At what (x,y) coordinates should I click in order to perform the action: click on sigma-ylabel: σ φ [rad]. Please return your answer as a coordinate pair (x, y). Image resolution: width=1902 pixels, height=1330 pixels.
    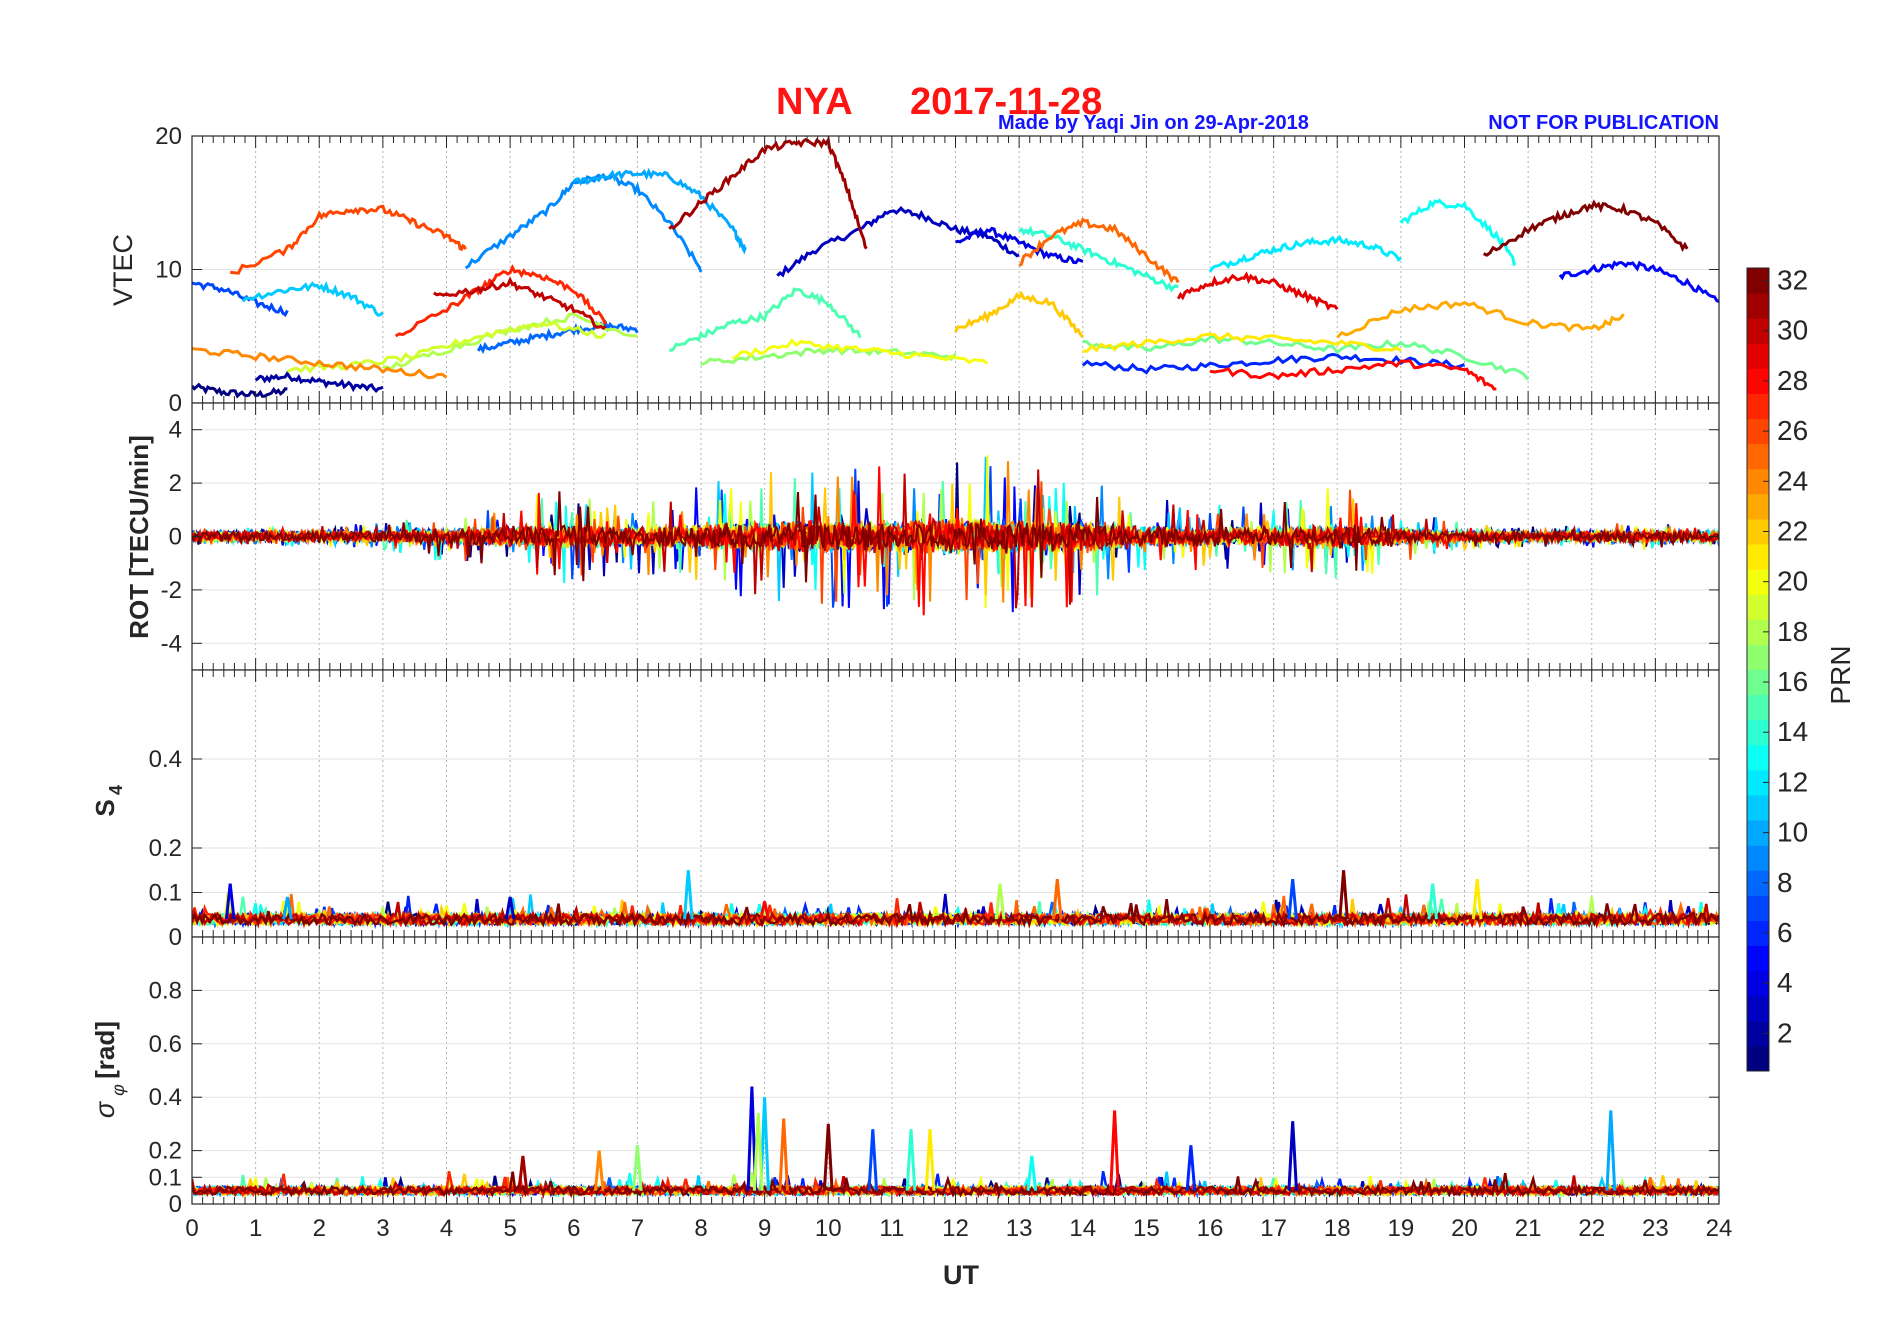
    Looking at the image, I should click on (109, 1069).